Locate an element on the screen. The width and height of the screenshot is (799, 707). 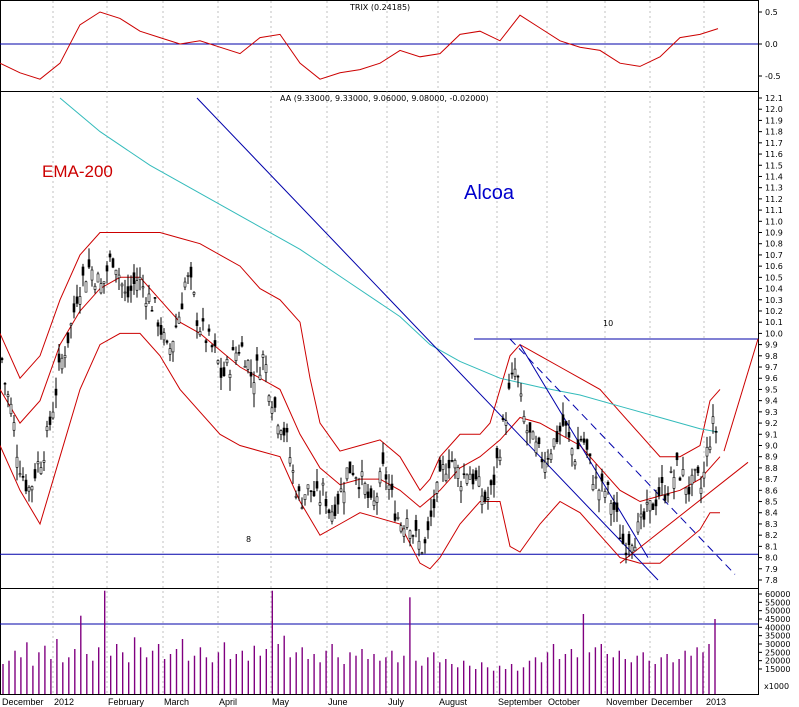
trendline-uptrend-support is located at coordinates (684, 512).